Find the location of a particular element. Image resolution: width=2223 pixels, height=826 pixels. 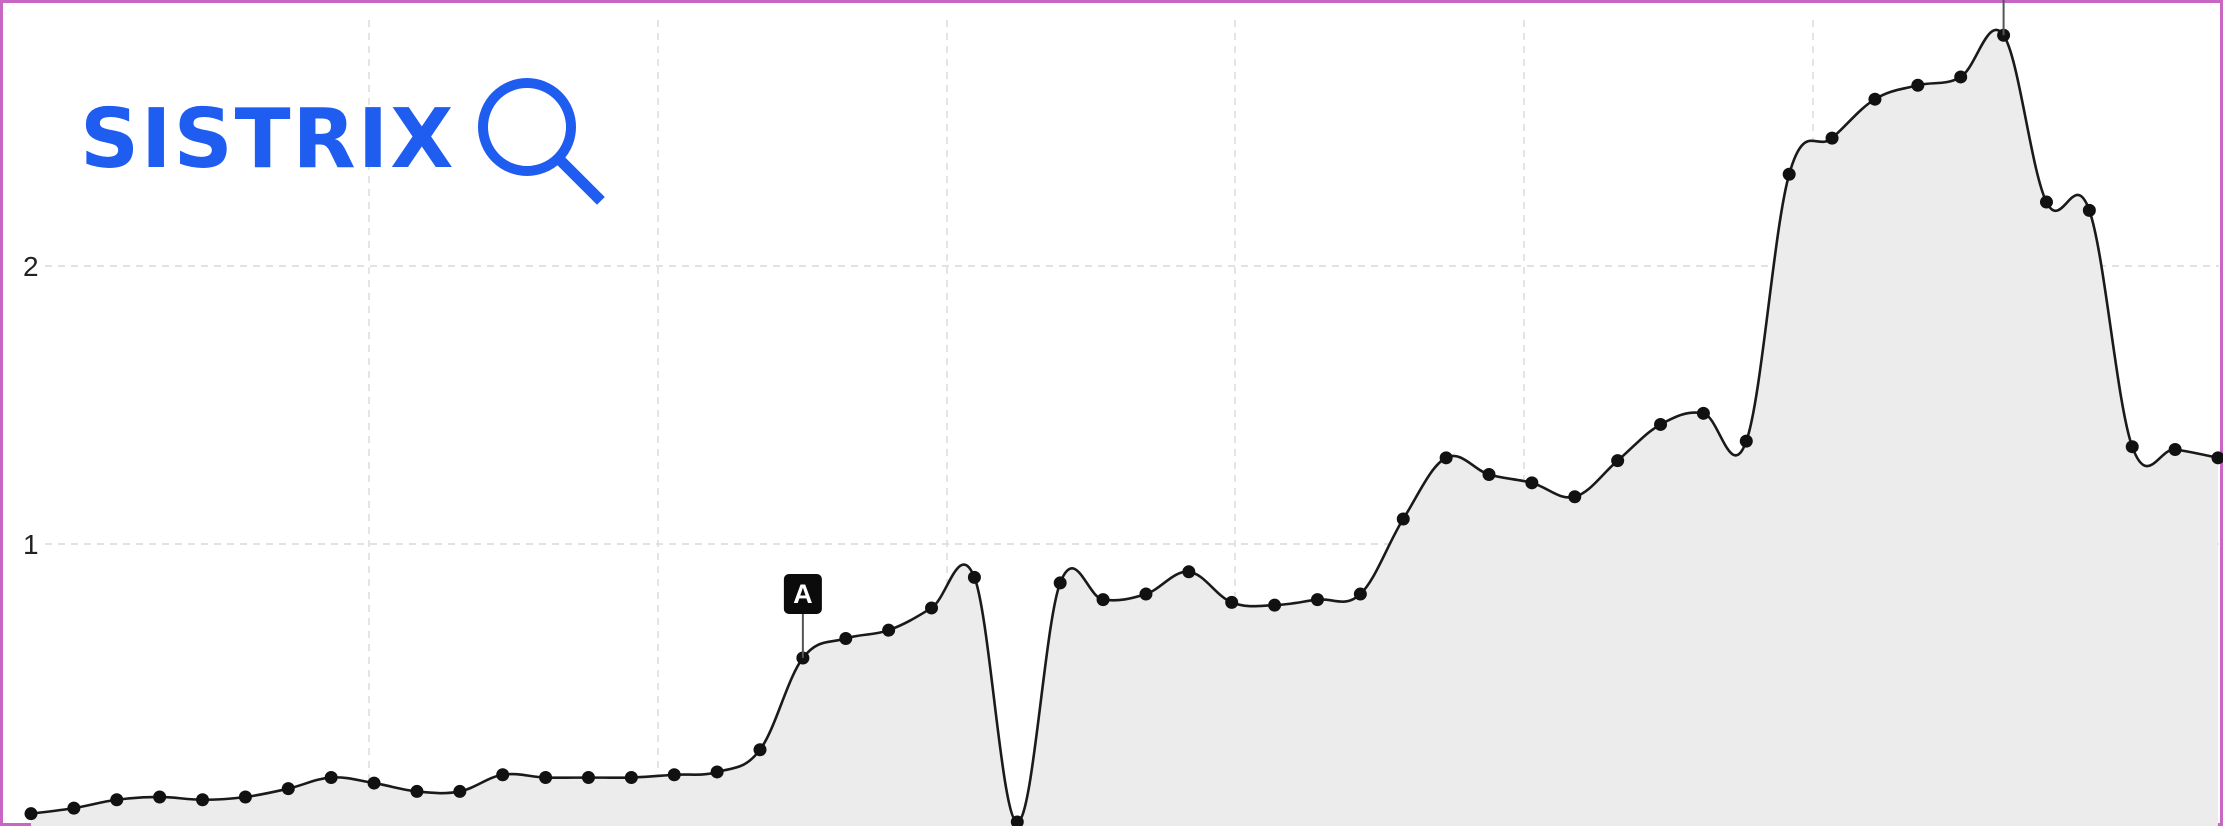

y-tick-label: 2 is located at coordinates (31, 266).